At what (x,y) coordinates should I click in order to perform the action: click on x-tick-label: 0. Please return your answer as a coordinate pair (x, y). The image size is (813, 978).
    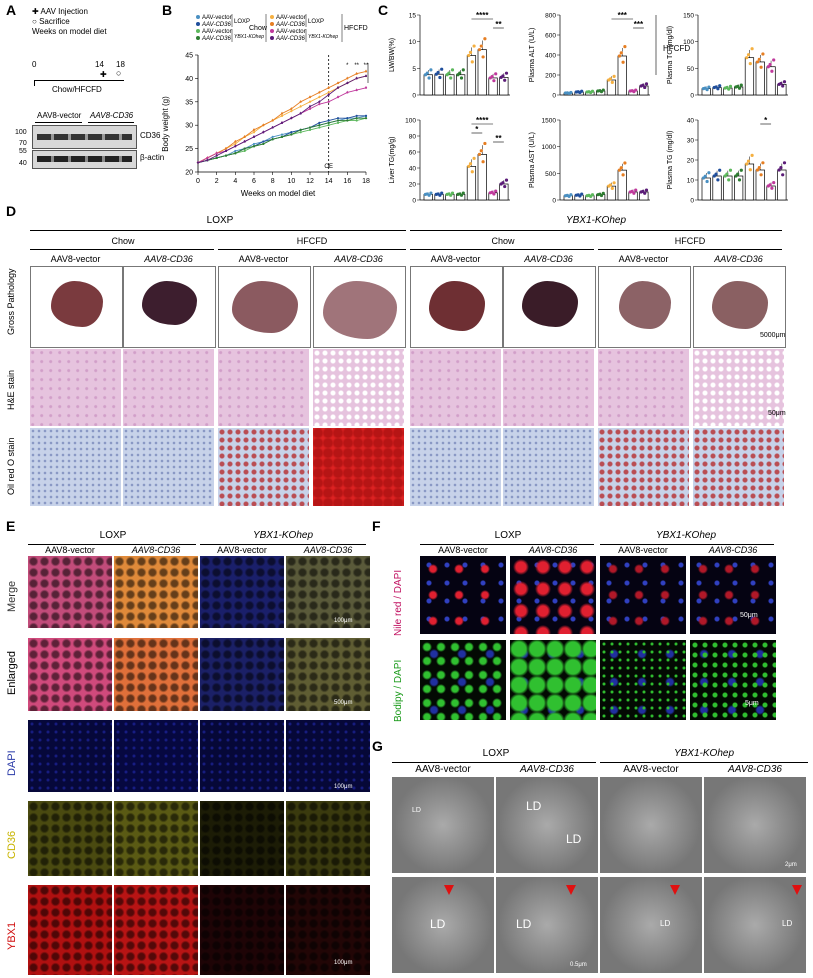
    Looking at the image, I should click on (198, 181).